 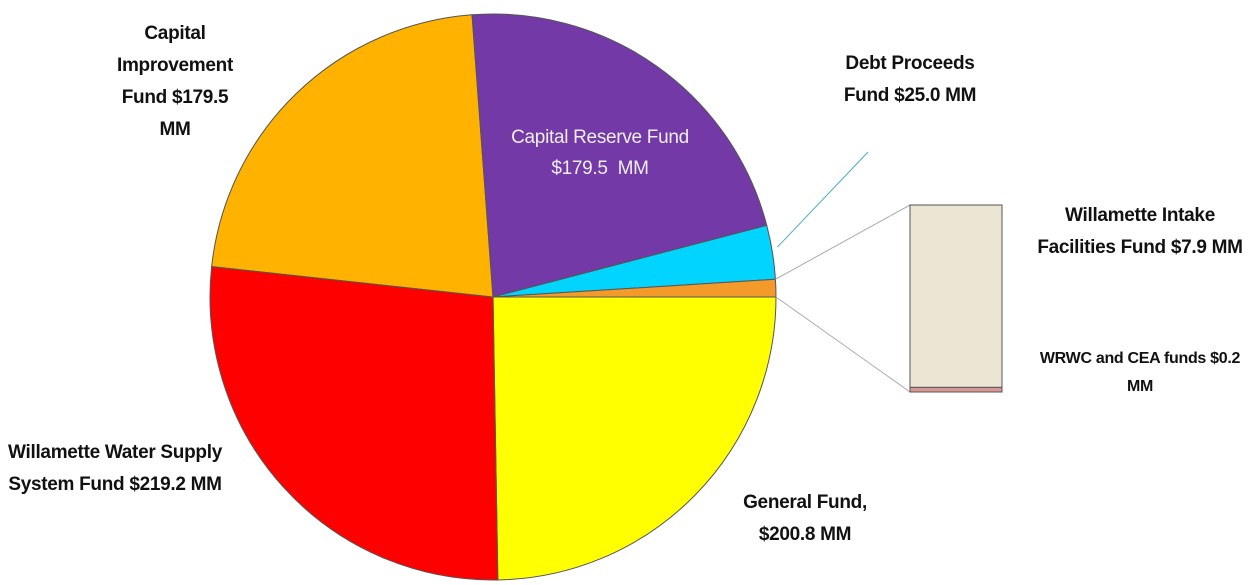 I want to click on slice-name: Willamette Water Supply System Fund, so click(x=115, y=468).